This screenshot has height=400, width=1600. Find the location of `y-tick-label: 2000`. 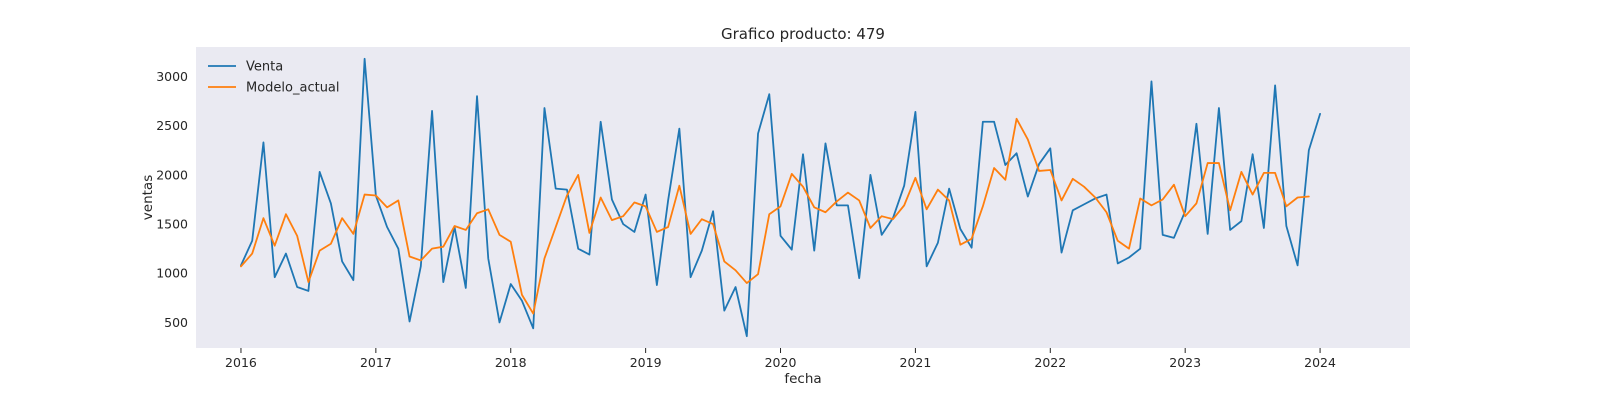

y-tick-label: 2000 is located at coordinates (172, 174).